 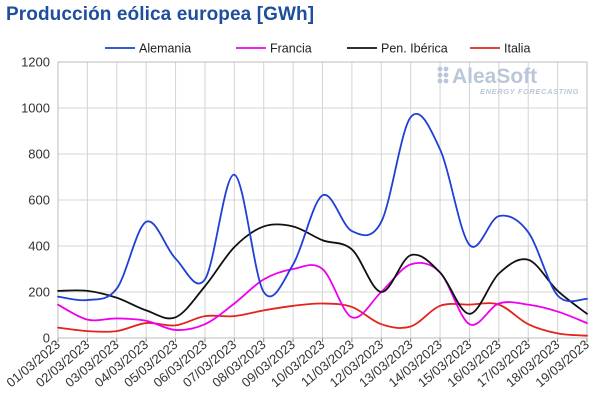 I want to click on legend-label-francia: Francia, so click(x=291, y=49).